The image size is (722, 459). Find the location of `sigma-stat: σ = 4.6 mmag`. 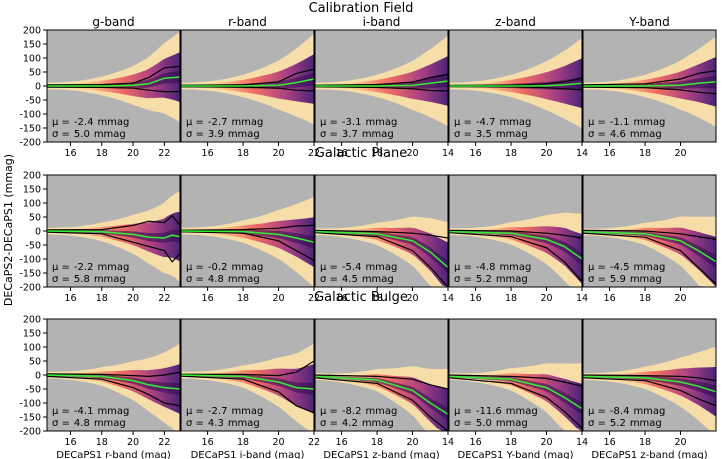

sigma-stat: σ = 4.6 mmag is located at coordinates (625, 134).